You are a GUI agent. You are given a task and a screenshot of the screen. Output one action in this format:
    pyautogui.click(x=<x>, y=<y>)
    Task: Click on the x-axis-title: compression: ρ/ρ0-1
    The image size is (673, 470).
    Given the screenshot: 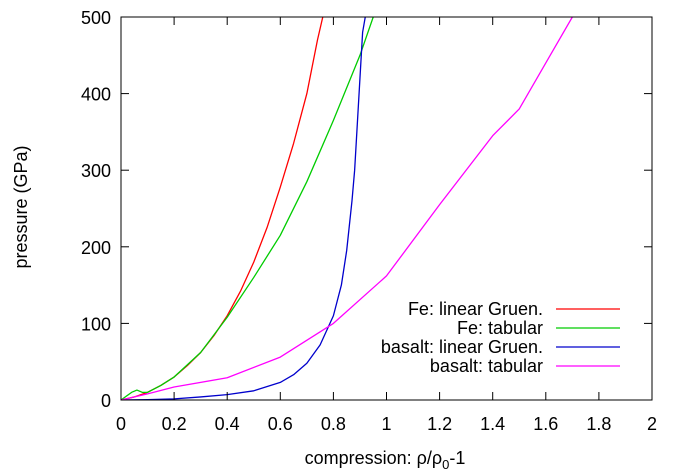 What is the action you would take?
    pyautogui.click(x=385, y=459)
    